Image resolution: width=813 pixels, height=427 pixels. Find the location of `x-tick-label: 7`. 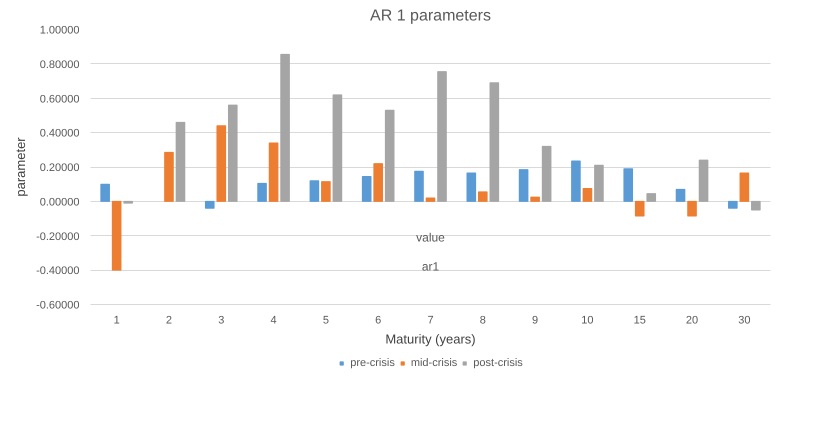

x-tick-label: 7 is located at coordinates (430, 320).